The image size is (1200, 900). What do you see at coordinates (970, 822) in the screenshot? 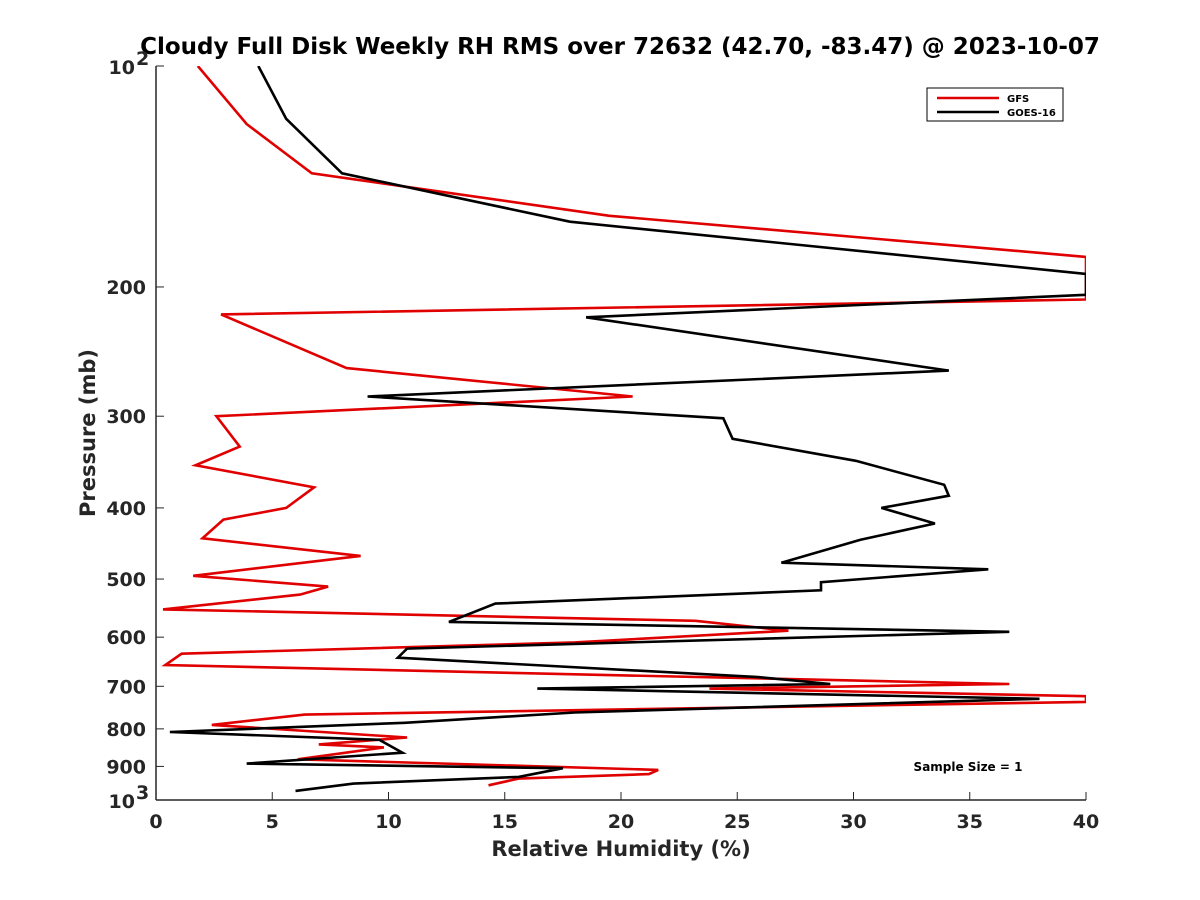
I see `x-tick-label: 35` at bounding box center [970, 822].